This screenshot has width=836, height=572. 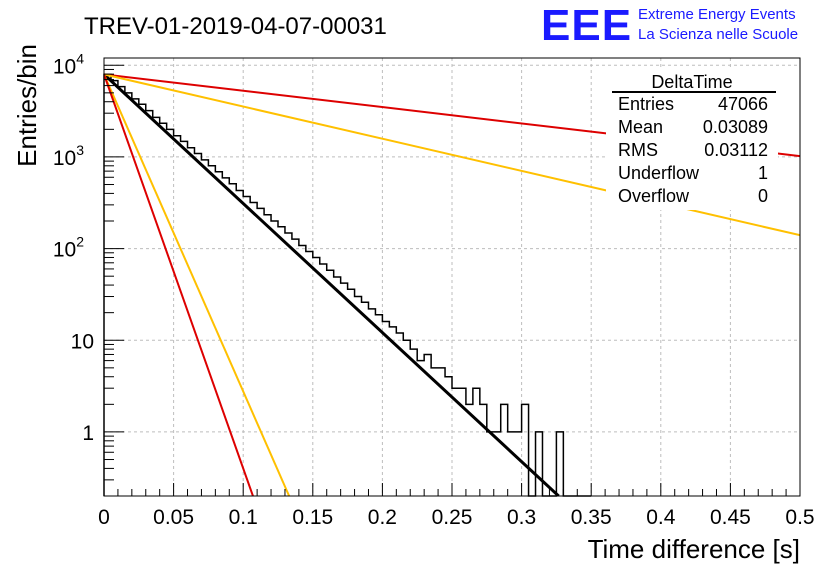 What do you see at coordinates (179, 285) in the screenshot?
I see `fit-line` at bounding box center [179, 285].